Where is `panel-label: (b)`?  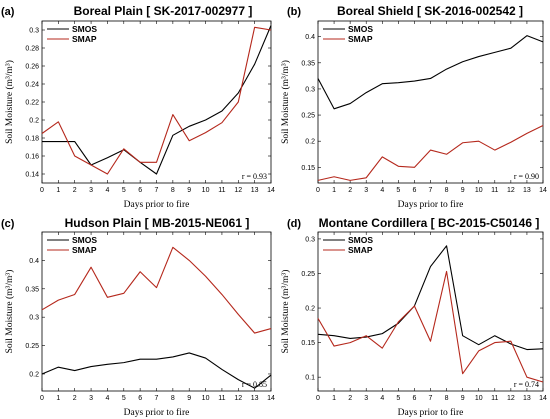
panel-label: (b) is located at coordinates (294, 12).